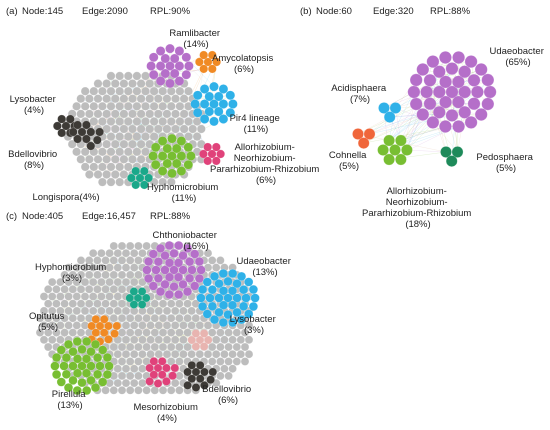 The width and height of the screenshot is (550, 430). I want to click on label-b-udaeobacter: Udaeobacter (65%), so click(517, 57).